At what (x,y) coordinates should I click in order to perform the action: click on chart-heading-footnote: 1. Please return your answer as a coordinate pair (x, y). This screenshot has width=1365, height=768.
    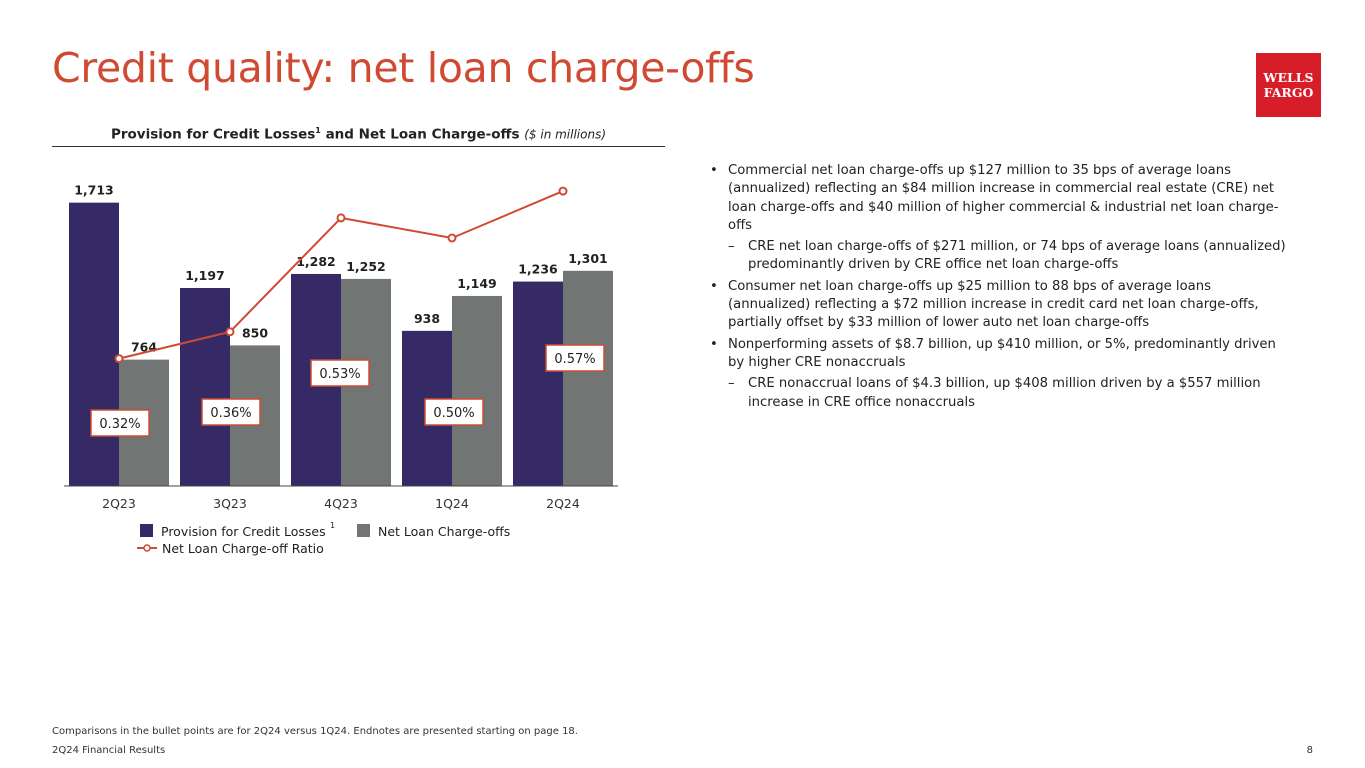
    Looking at the image, I should click on (318, 130).